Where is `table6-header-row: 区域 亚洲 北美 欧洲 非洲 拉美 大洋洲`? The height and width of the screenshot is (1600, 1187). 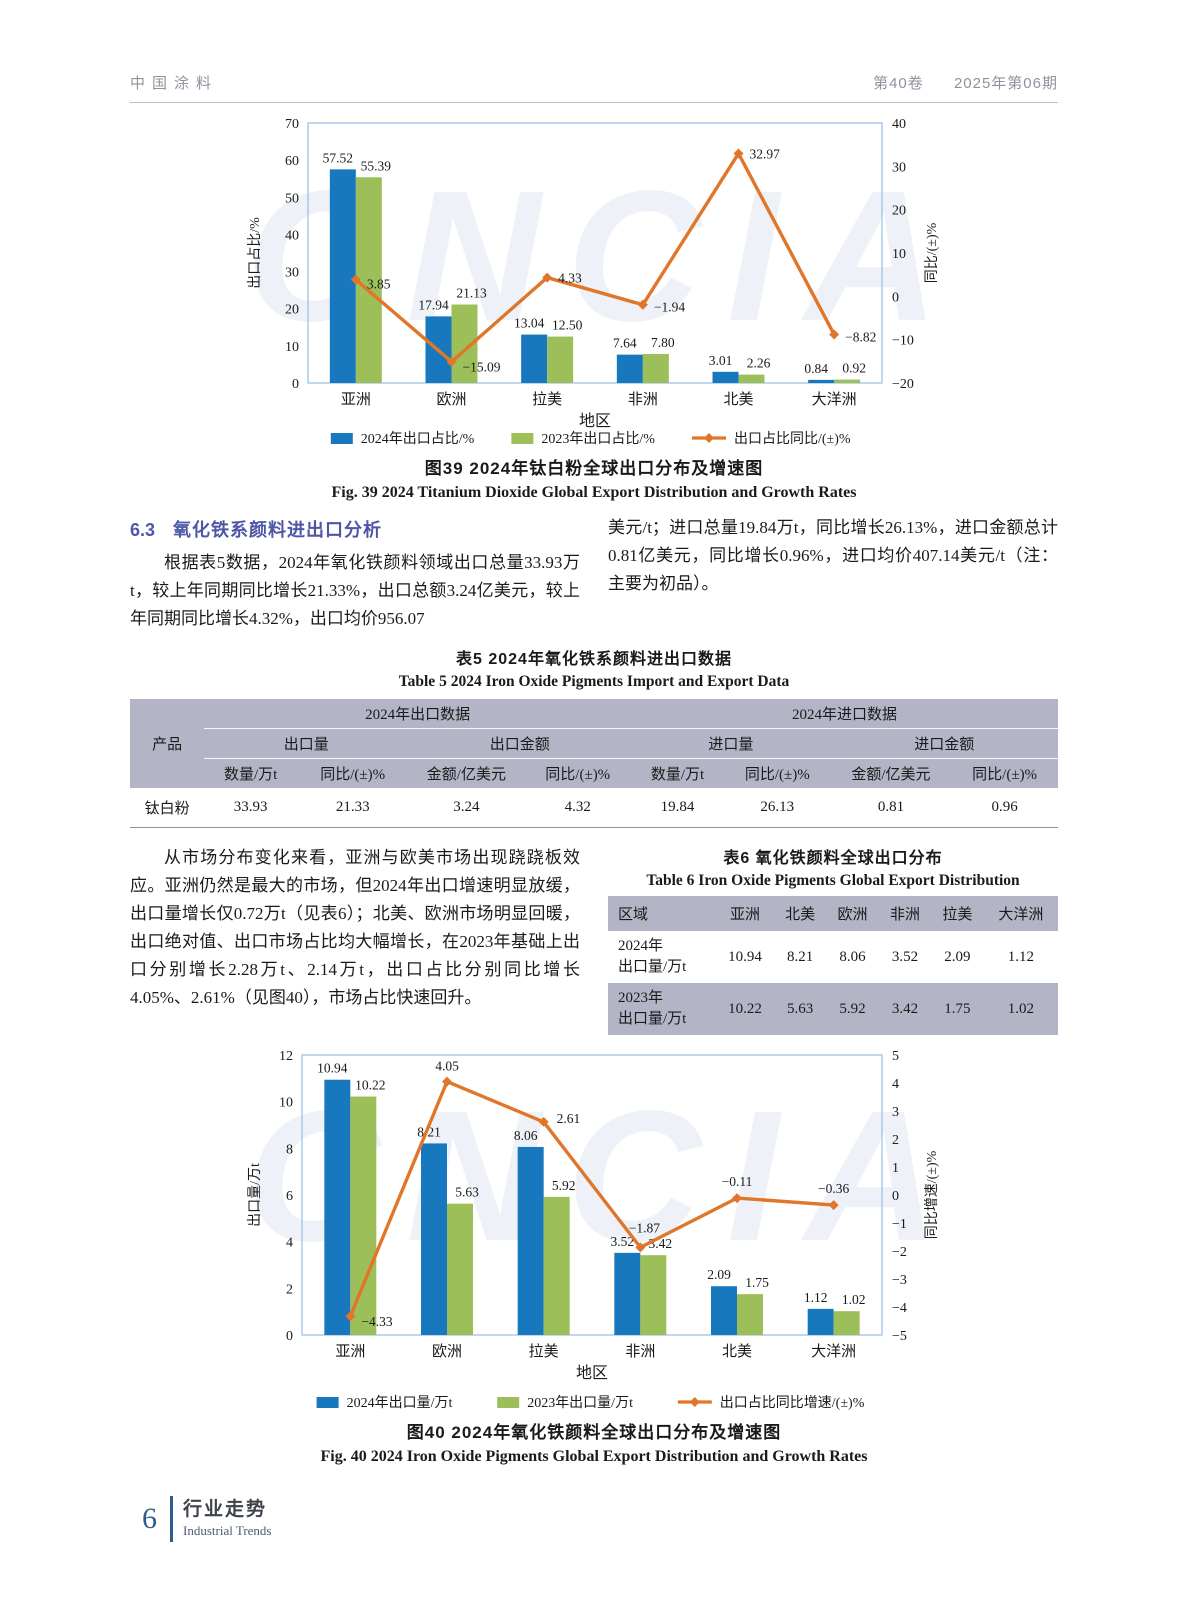
table6-header-row: 区域 亚洲 北美 欧洲 非洲 拉美 大洋洲 is located at coordinates (833, 913).